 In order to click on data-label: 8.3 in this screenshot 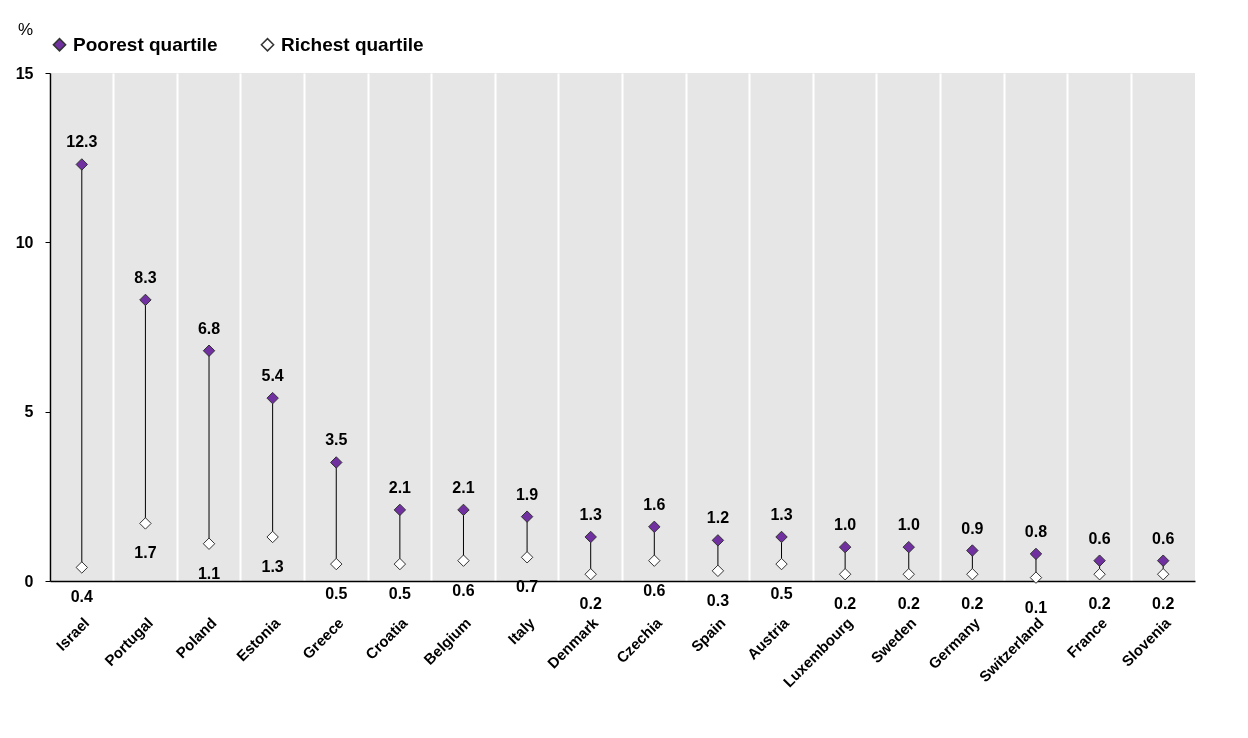, I will do `click(145, 277)`.